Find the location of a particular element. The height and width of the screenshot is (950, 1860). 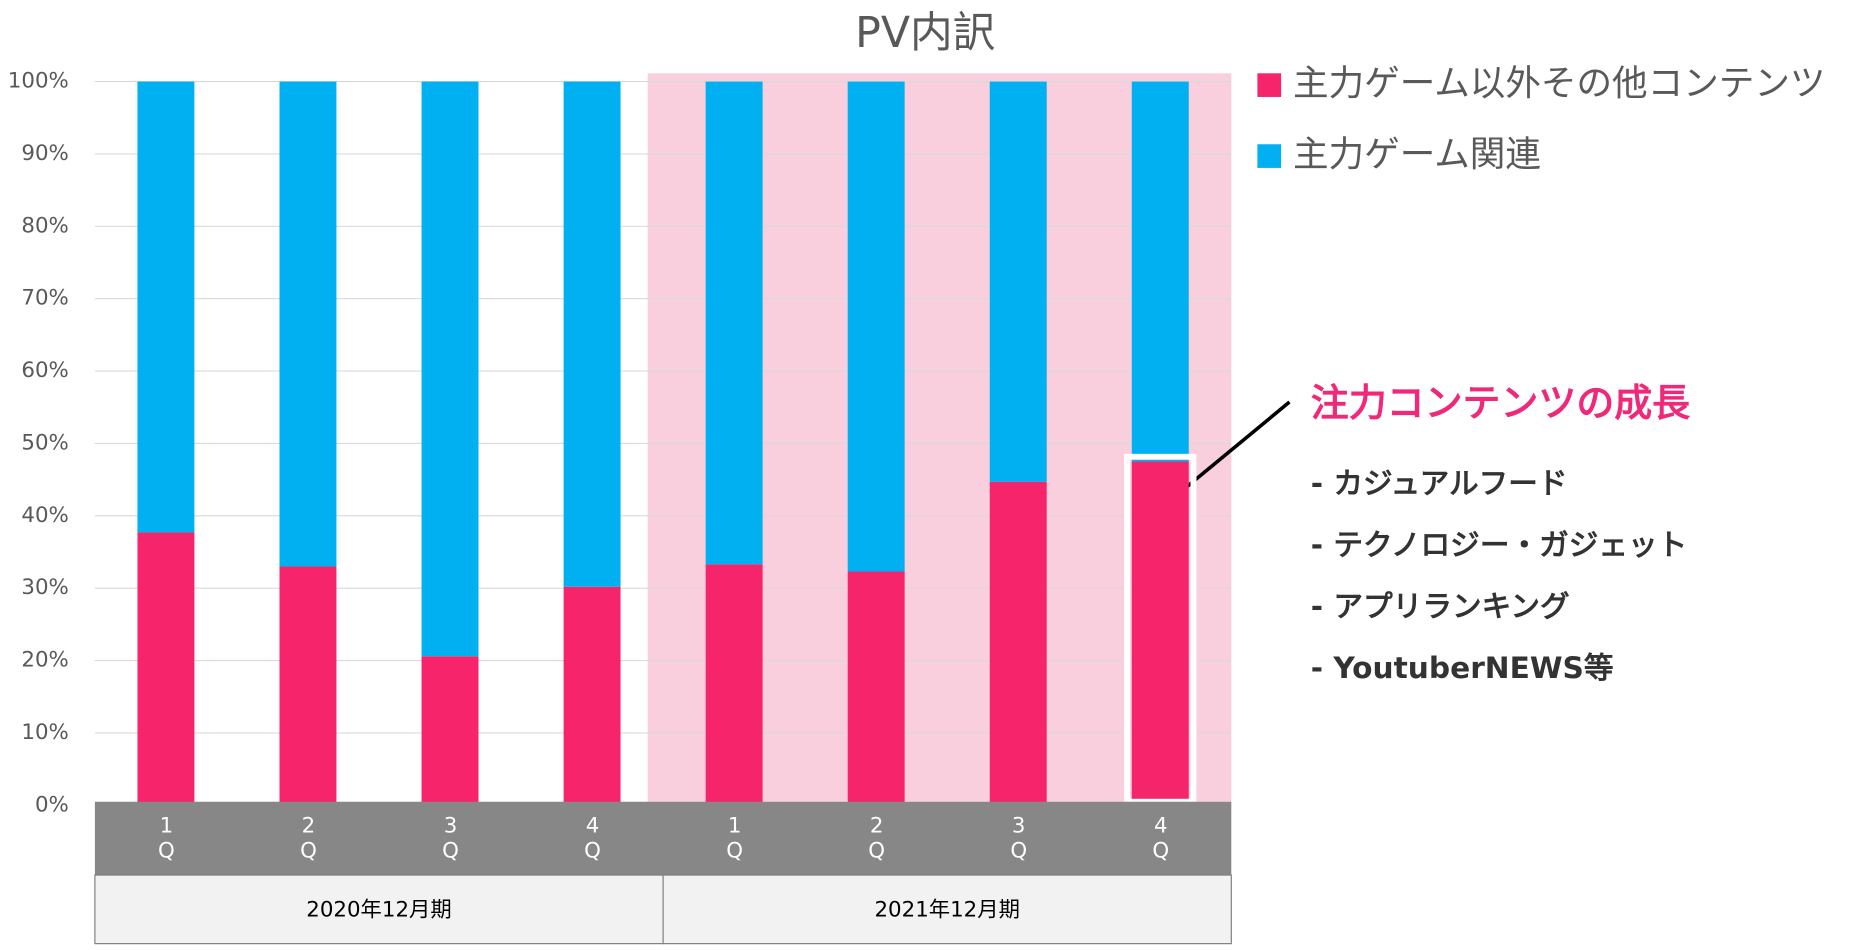

annotation-item: - テクノロジー・ガジェット is located at coordinates (1499, 545).